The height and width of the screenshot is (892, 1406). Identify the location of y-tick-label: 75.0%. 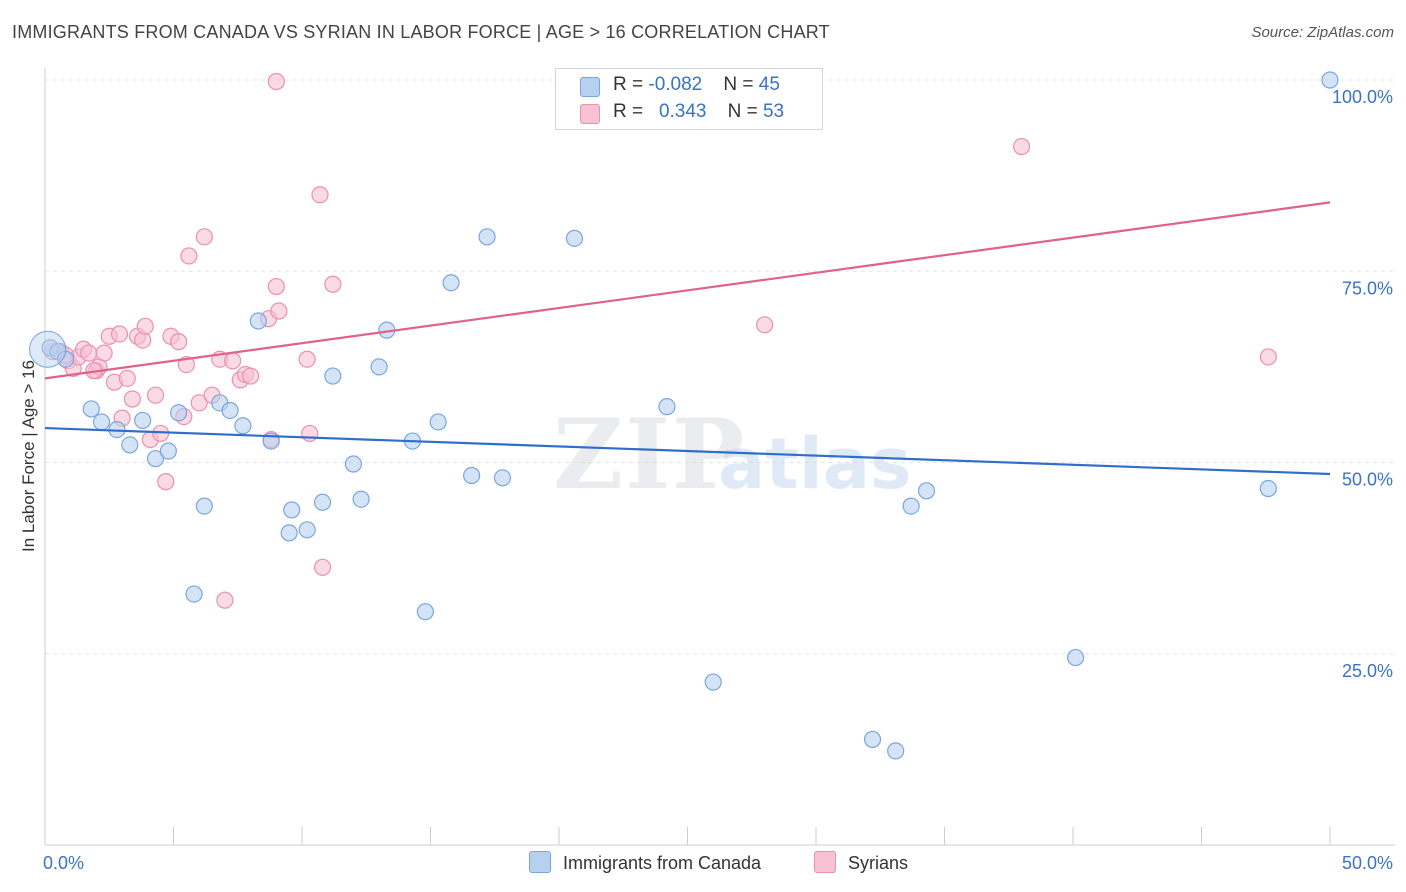
(1367, 288).